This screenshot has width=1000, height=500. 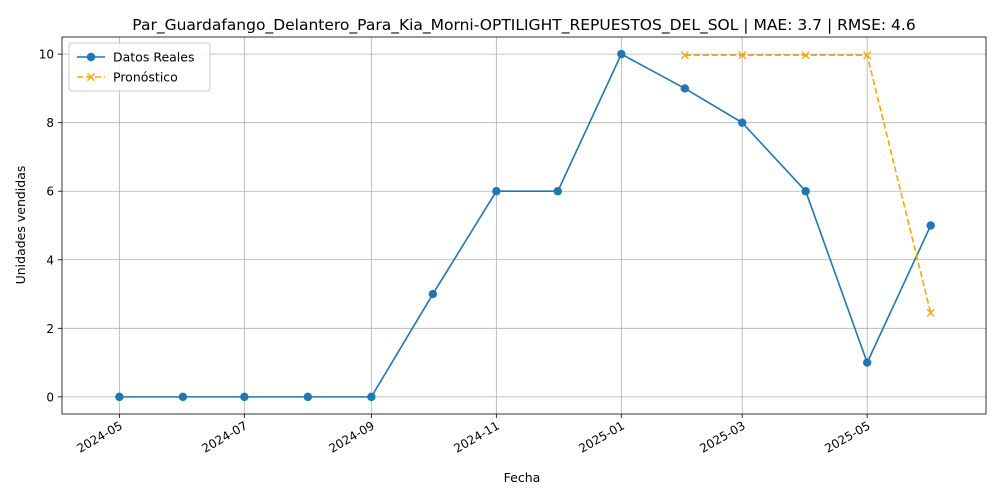 What do you see at coordinates (50, 329) in the screenshot?
I see `y-tick-label: 2` at bounding box center [50, 329].